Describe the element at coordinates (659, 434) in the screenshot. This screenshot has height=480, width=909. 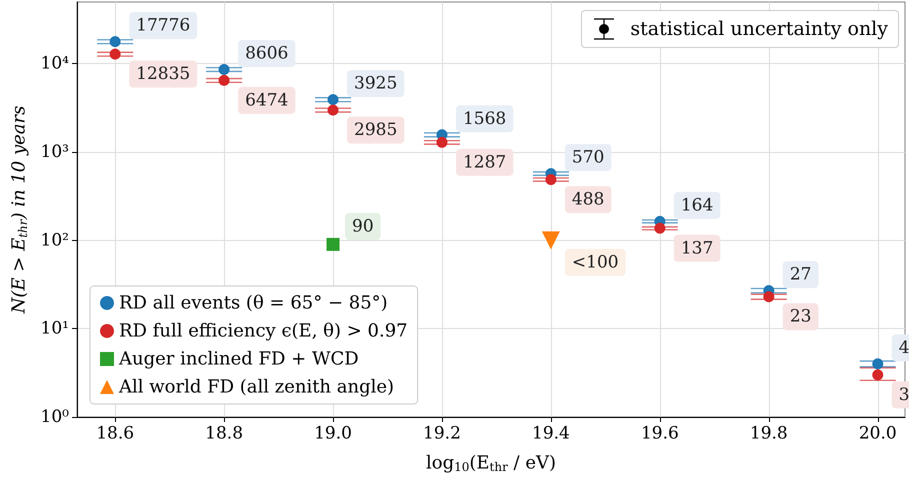
I see `x-tick-label: 19.6` at that location.